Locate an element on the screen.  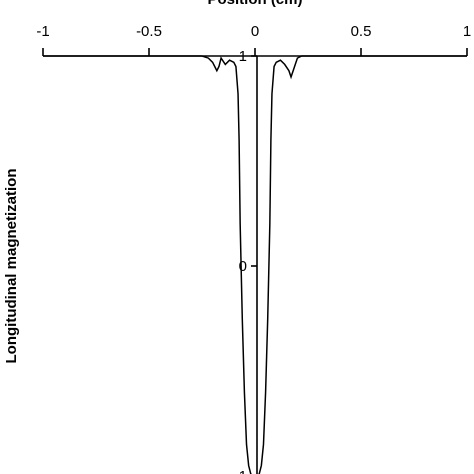
y-tick-label: 1 is located at coordinates (243, 56).